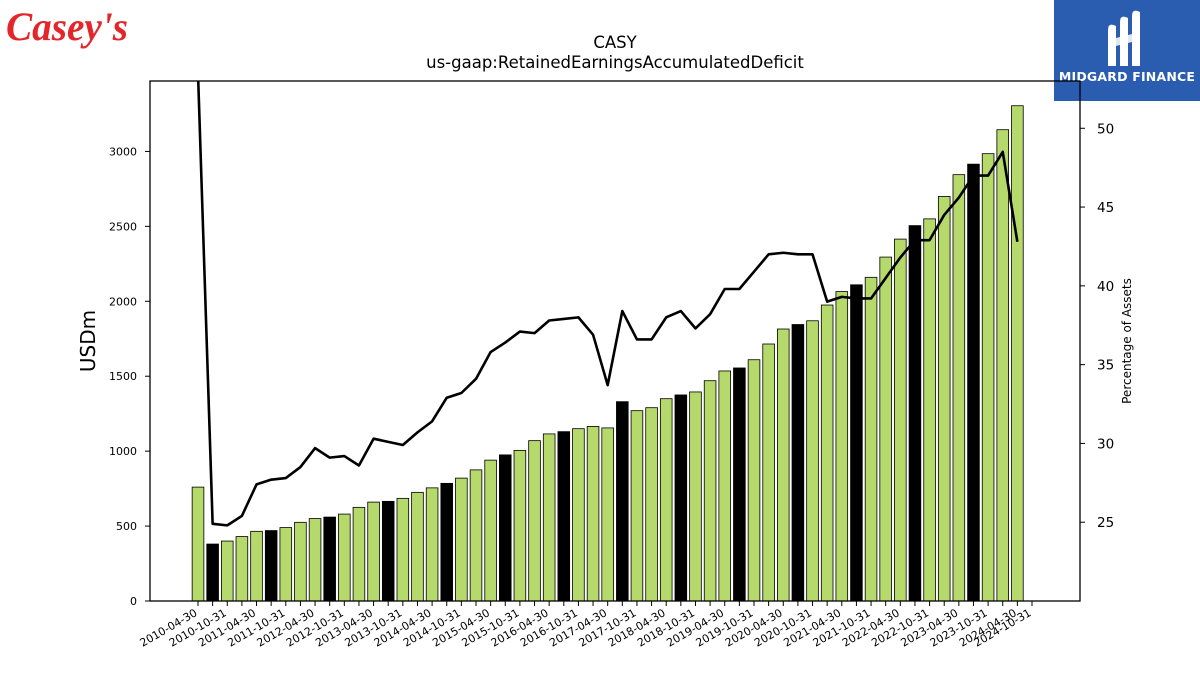 The height and width of the screenshot is (675, 1200). What do you see at coordinates (615, 42) in the screenshot?
I see `chart-title: CASY` at bounding box center [615, 42].